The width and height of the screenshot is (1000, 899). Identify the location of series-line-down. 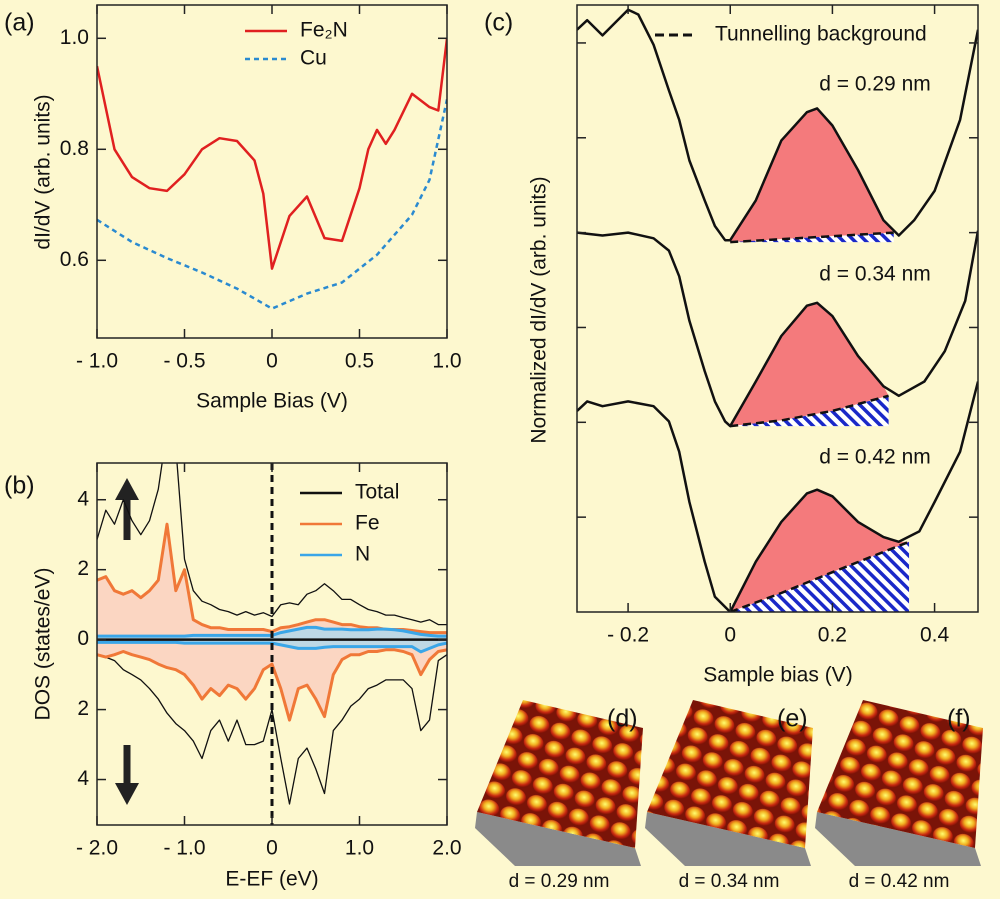
(272, 685).